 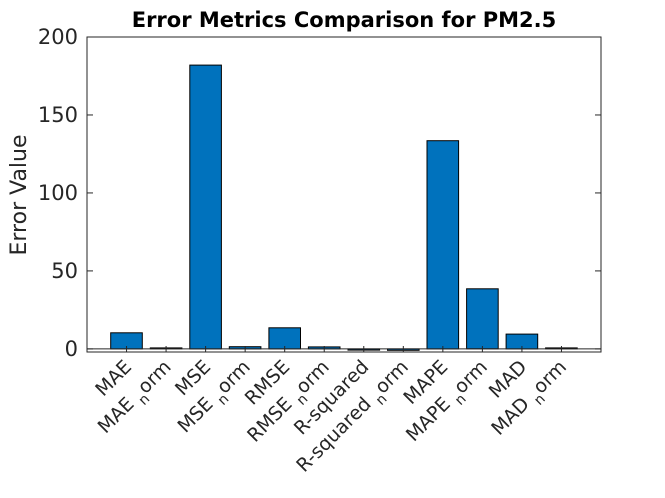 What do you see at coordinates (58, 37) in the screenshot?
I see `y-tick-label: 200` at bounding box center [58, 37].